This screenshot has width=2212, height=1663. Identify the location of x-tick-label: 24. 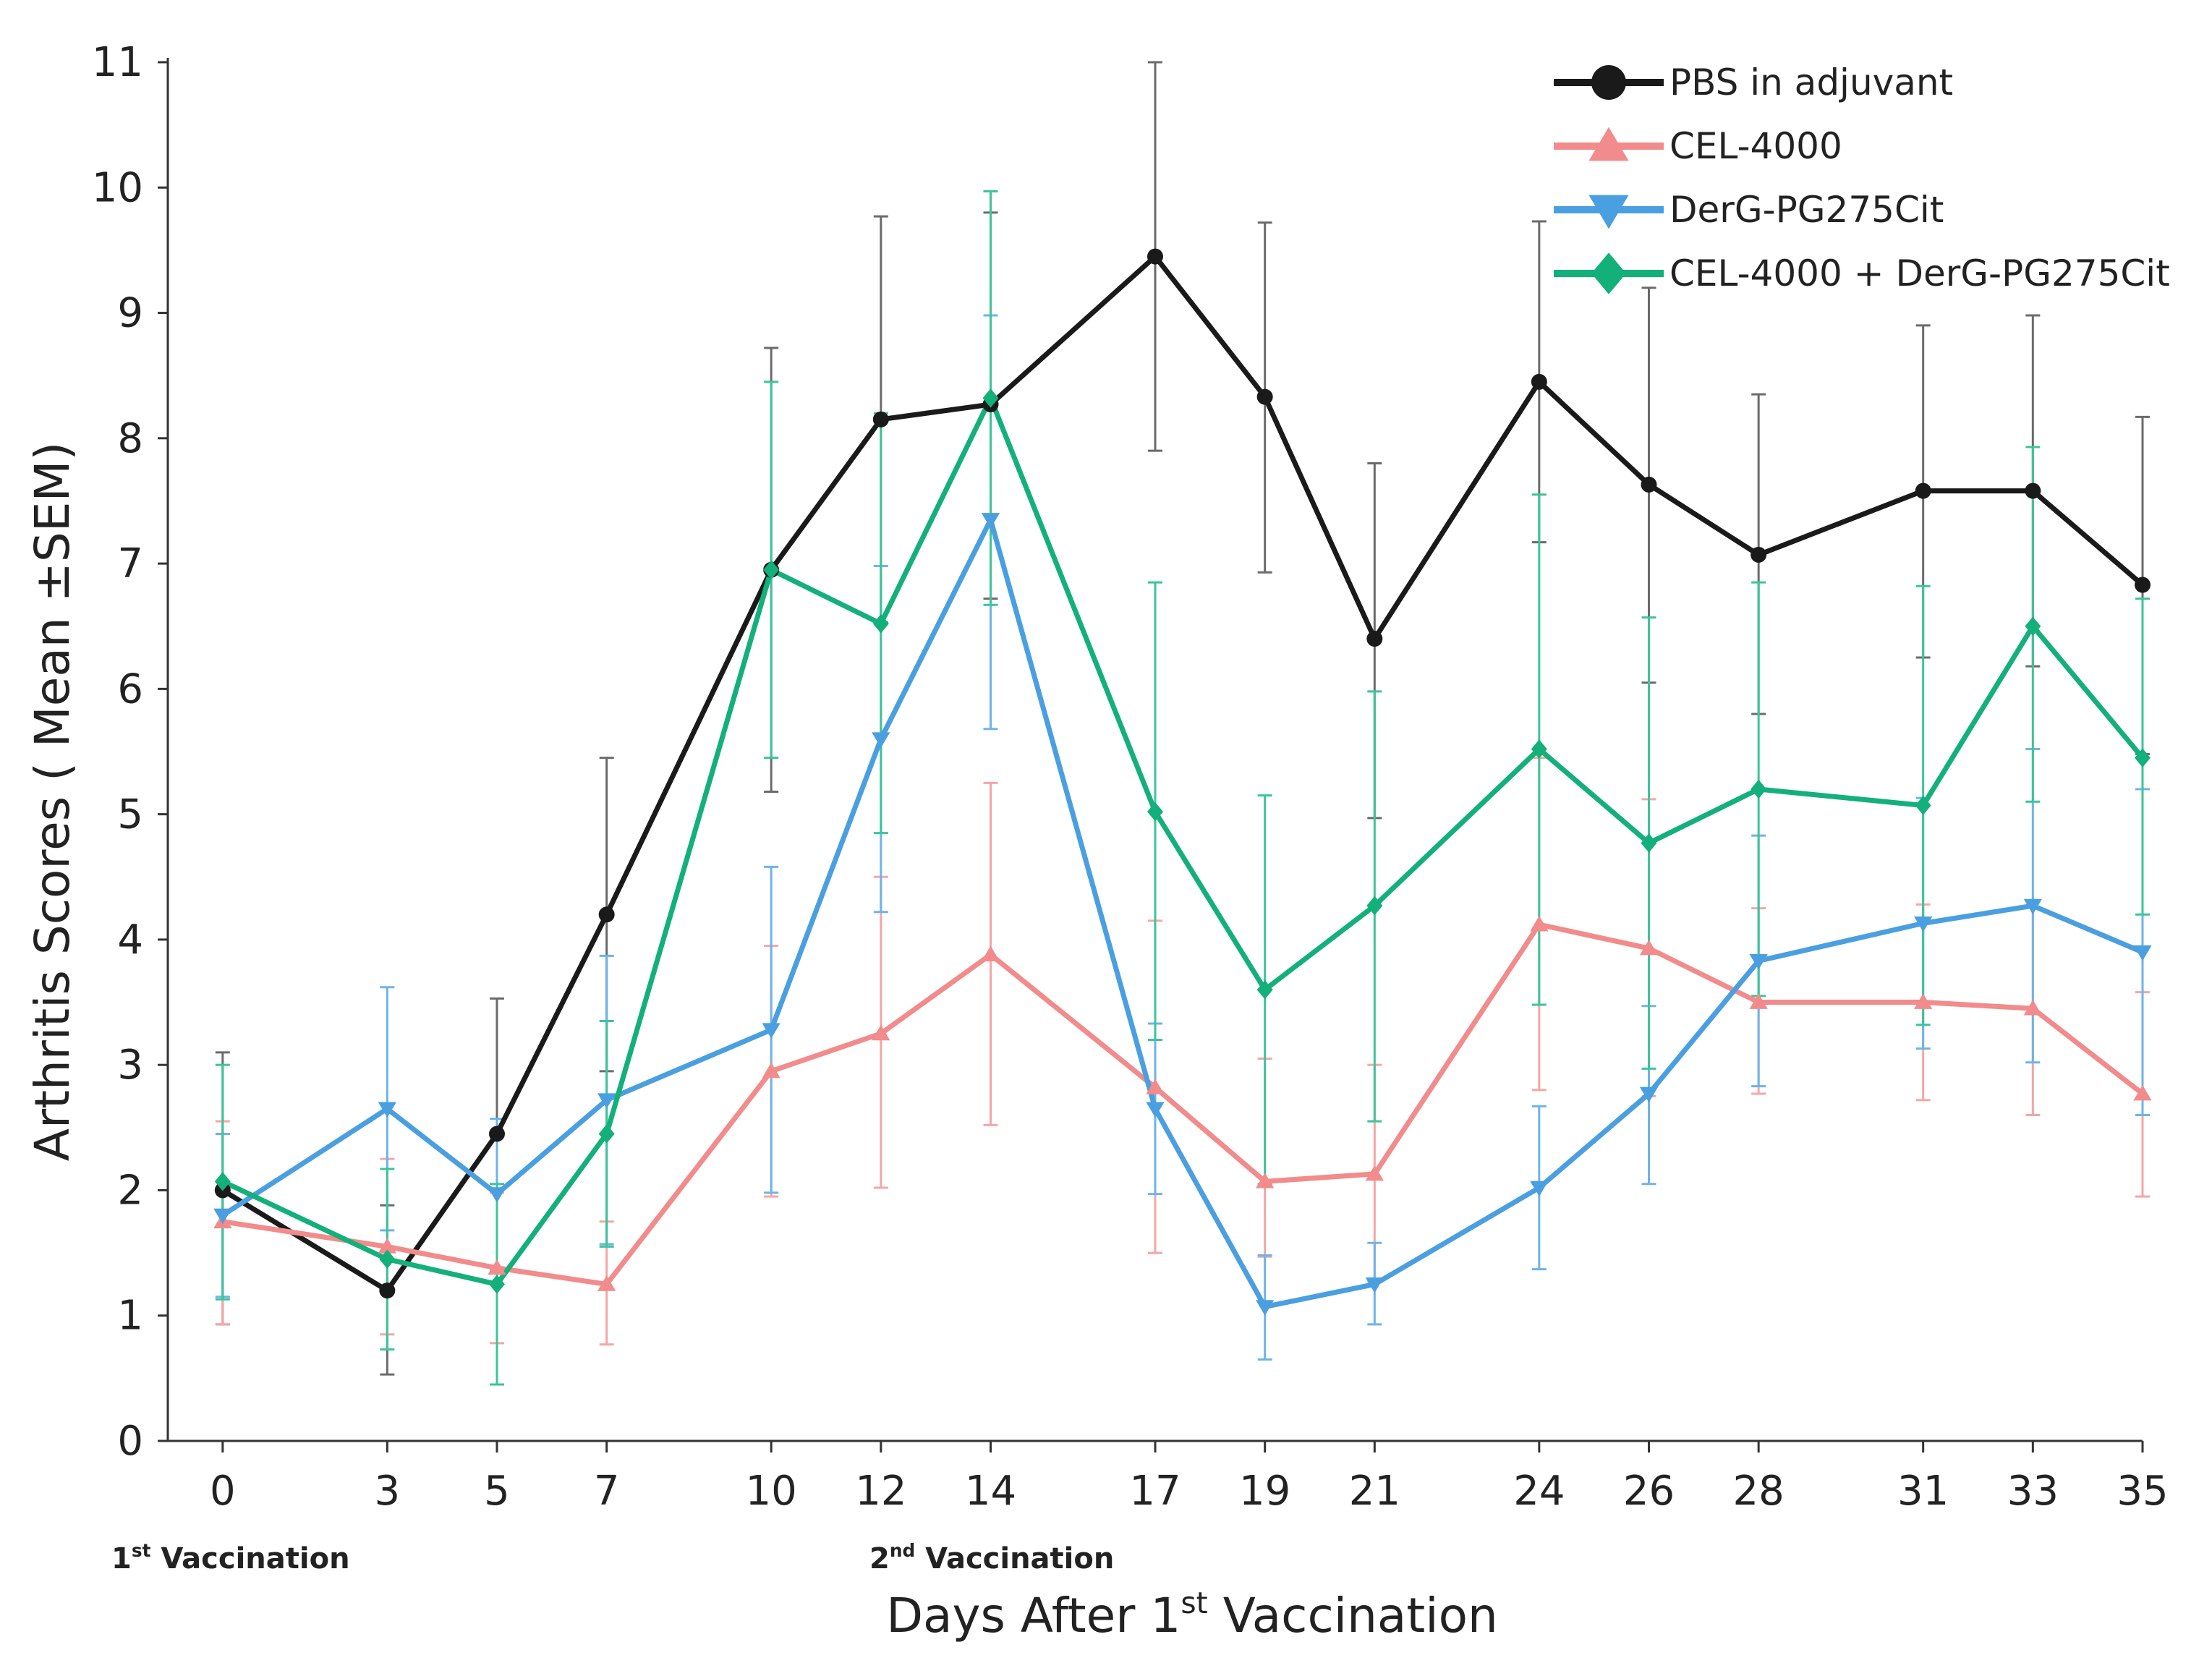
(1539, 1492).